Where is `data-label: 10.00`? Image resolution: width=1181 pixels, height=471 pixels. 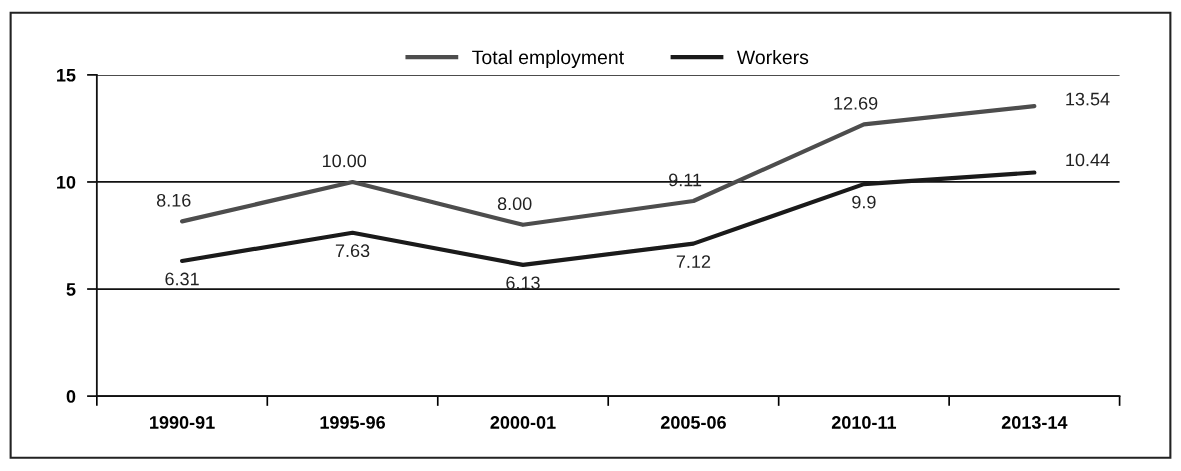
data-label: 10.00 is located at coordinates (344, 161).